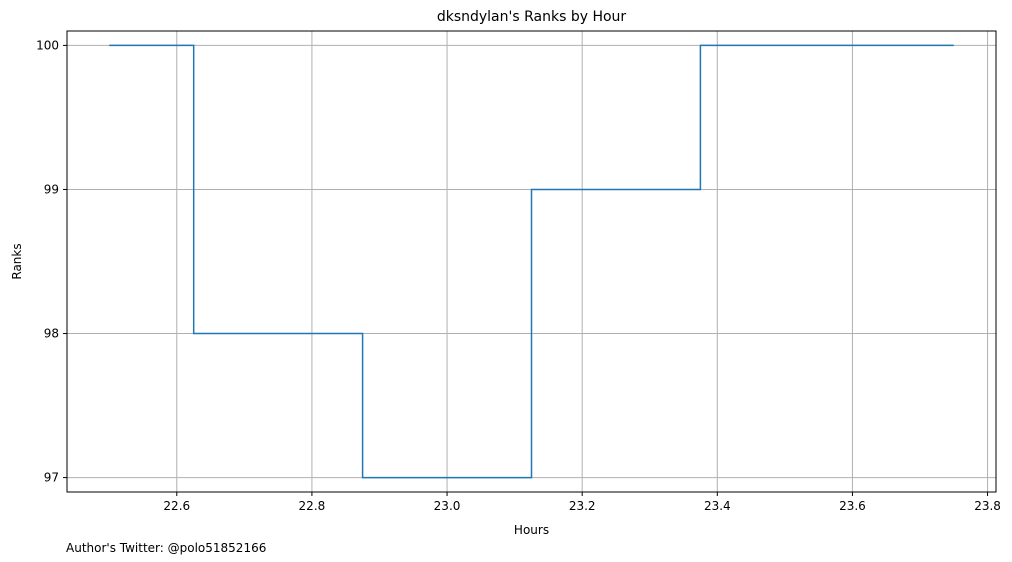 The image size is (1012, 562). Describe the element at coordinates (987, 506) in the screenshot. I see `x-tick-label: 23.8` at that location.